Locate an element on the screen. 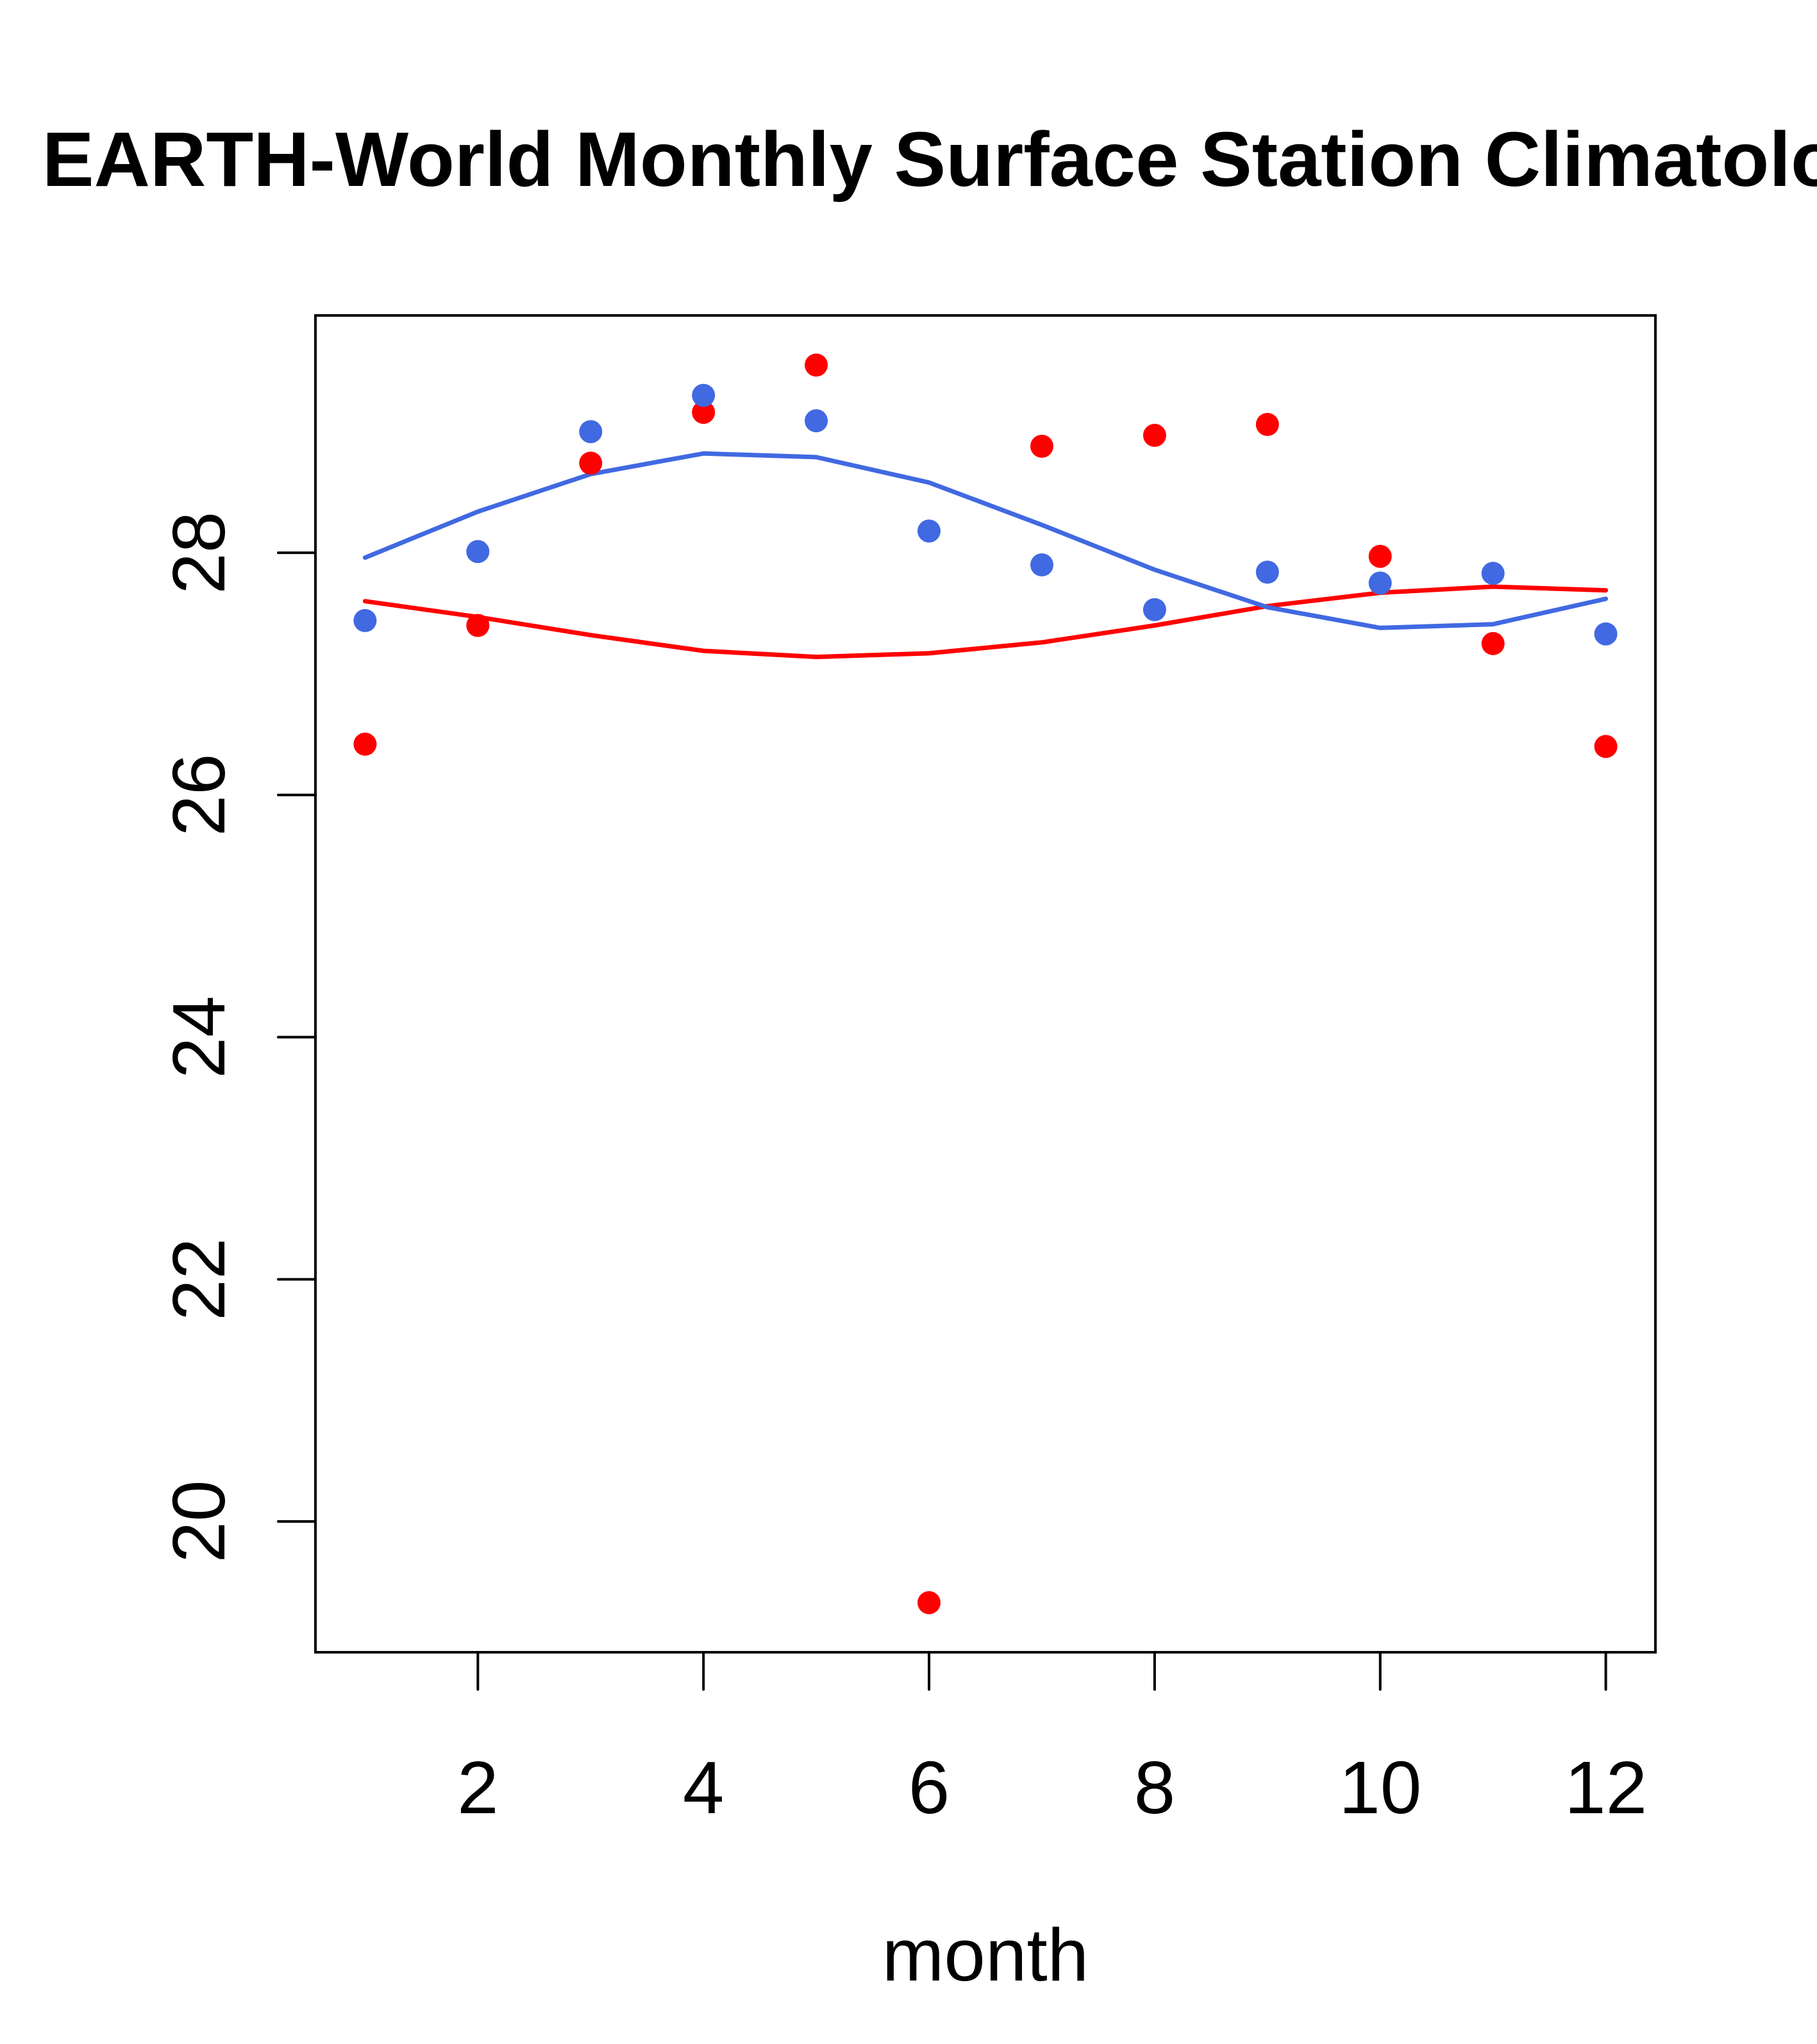  blue-points-group is located at coordinates (986, 514).